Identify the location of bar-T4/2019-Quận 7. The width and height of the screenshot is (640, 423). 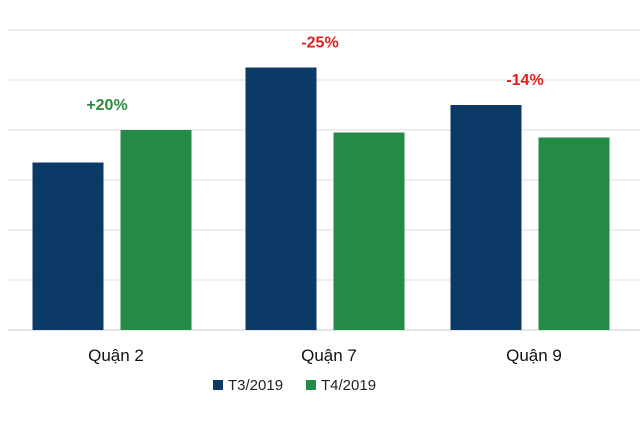
(369, 231).